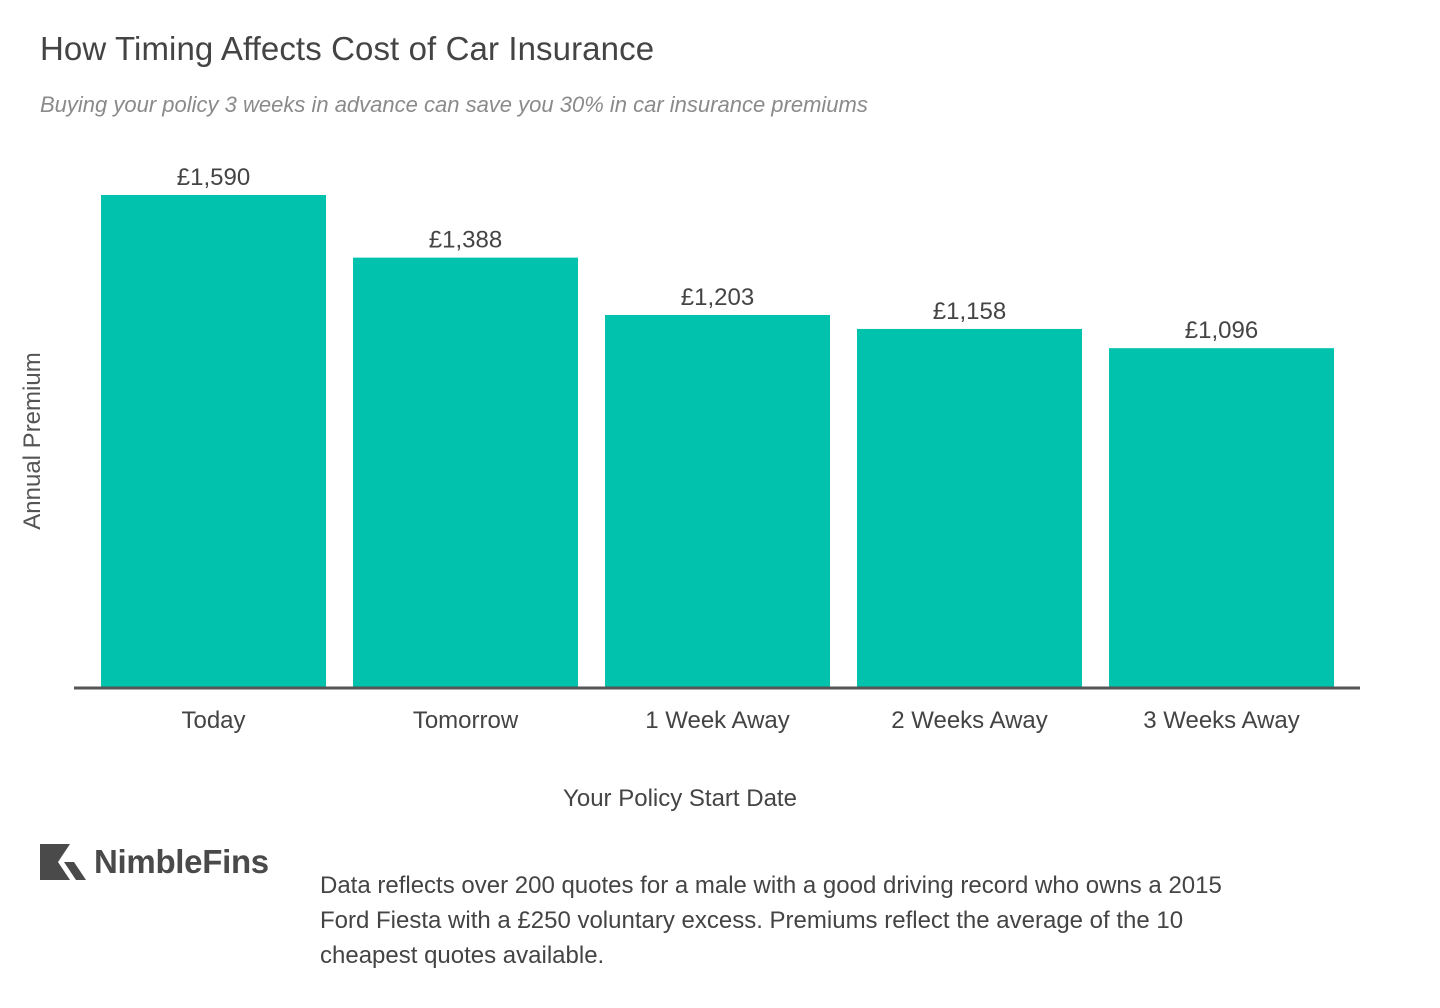 Image resolution: width=1440 pixels, height=1008 pixels. I want to click on x-tick-label: Today, so click(213, 720).